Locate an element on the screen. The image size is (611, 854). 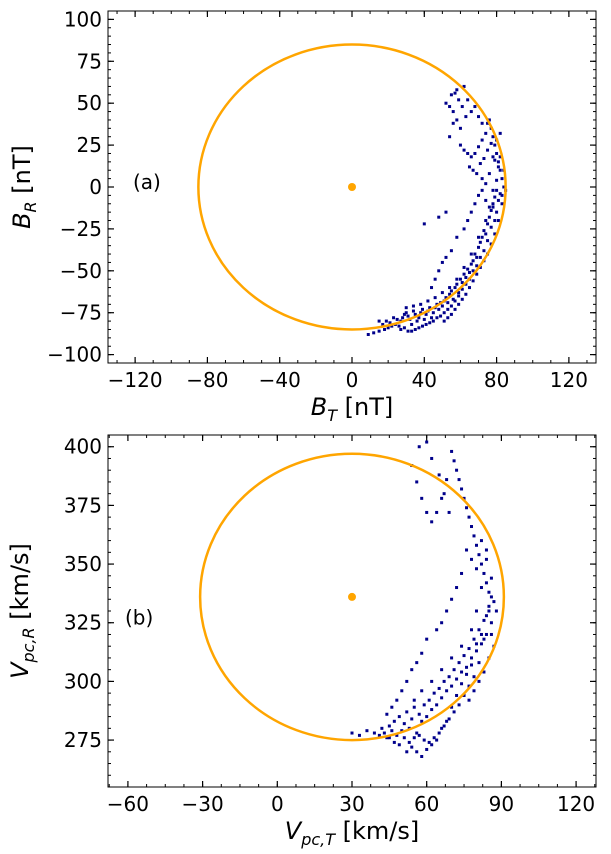
y-tick-label: 275 is located at coordinates (83, 740).